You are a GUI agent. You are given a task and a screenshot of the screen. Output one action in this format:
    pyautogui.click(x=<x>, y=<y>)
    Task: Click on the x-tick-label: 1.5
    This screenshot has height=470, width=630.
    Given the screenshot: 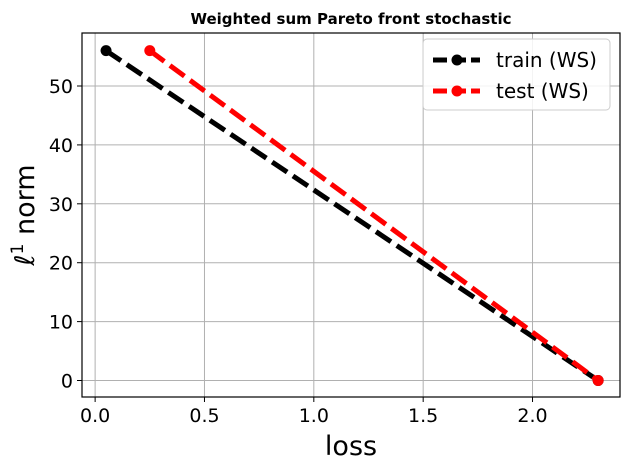 What is the action you would take?
    pyautogui.click(x=423, y=416)
    